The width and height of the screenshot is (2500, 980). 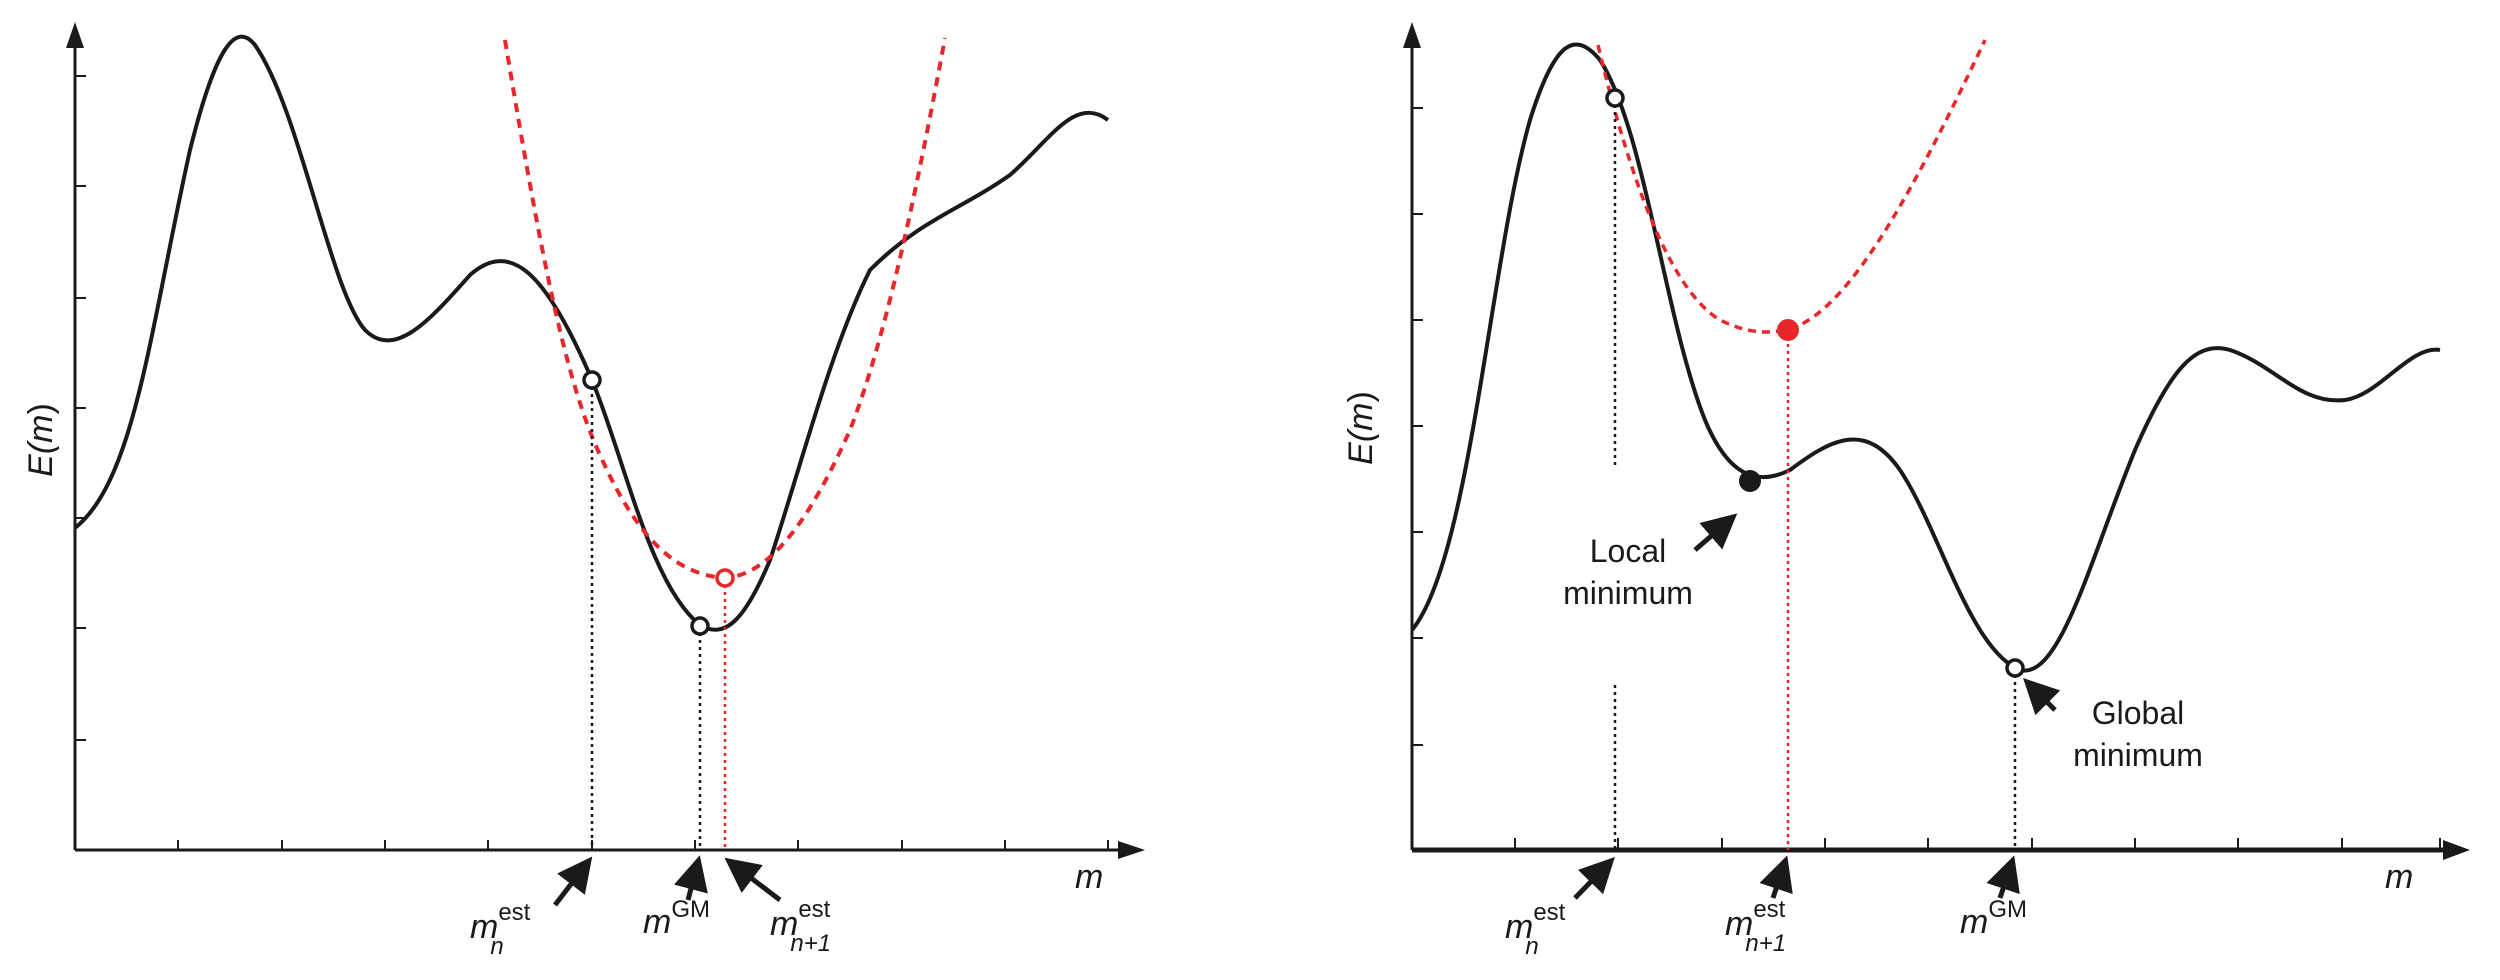 I want to click on left-x-axis-label: m, so click(x=1089, y=877).